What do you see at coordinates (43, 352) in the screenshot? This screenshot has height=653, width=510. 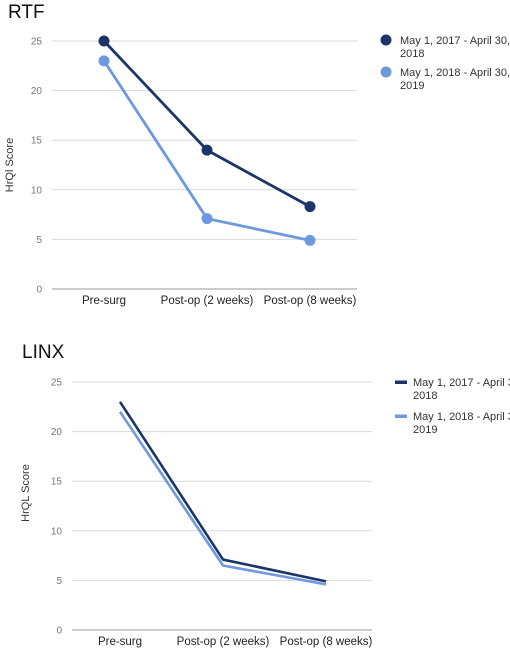 I see `chart-title: LINX` at bounding box center [43, 352].